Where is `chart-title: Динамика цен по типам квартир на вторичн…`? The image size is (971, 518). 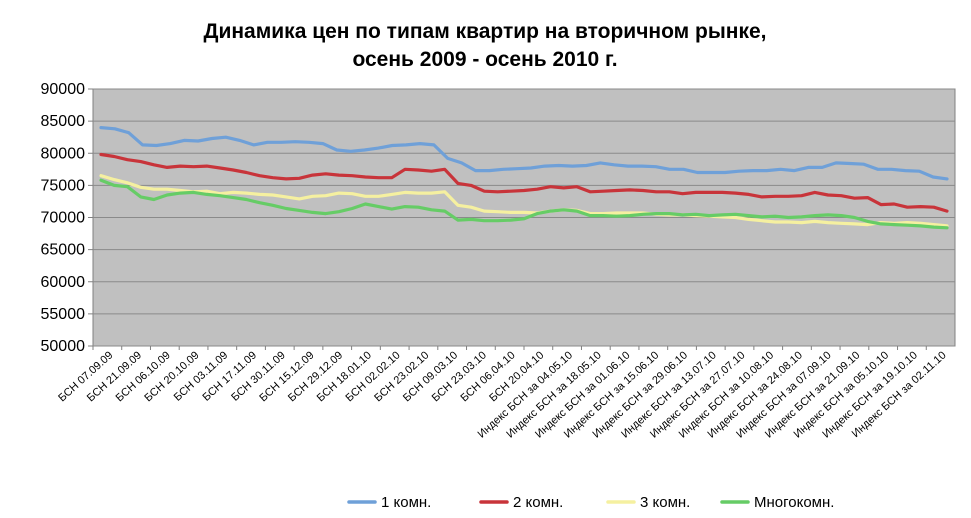
chart-title: Динамика цен по типам квартир на вторичн… is located at coordinates (485, 45).